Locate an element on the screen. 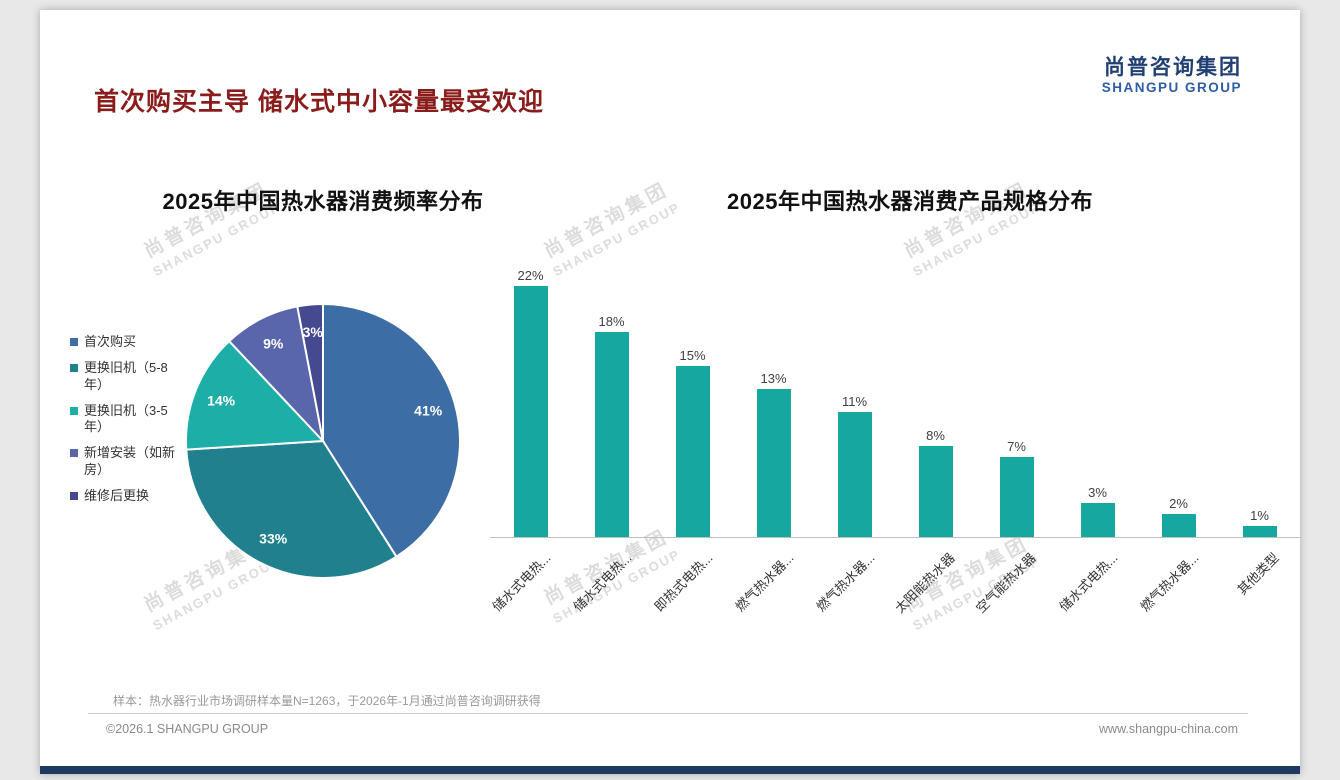  bar-column: 3% is located at coordinates (1097, 511).